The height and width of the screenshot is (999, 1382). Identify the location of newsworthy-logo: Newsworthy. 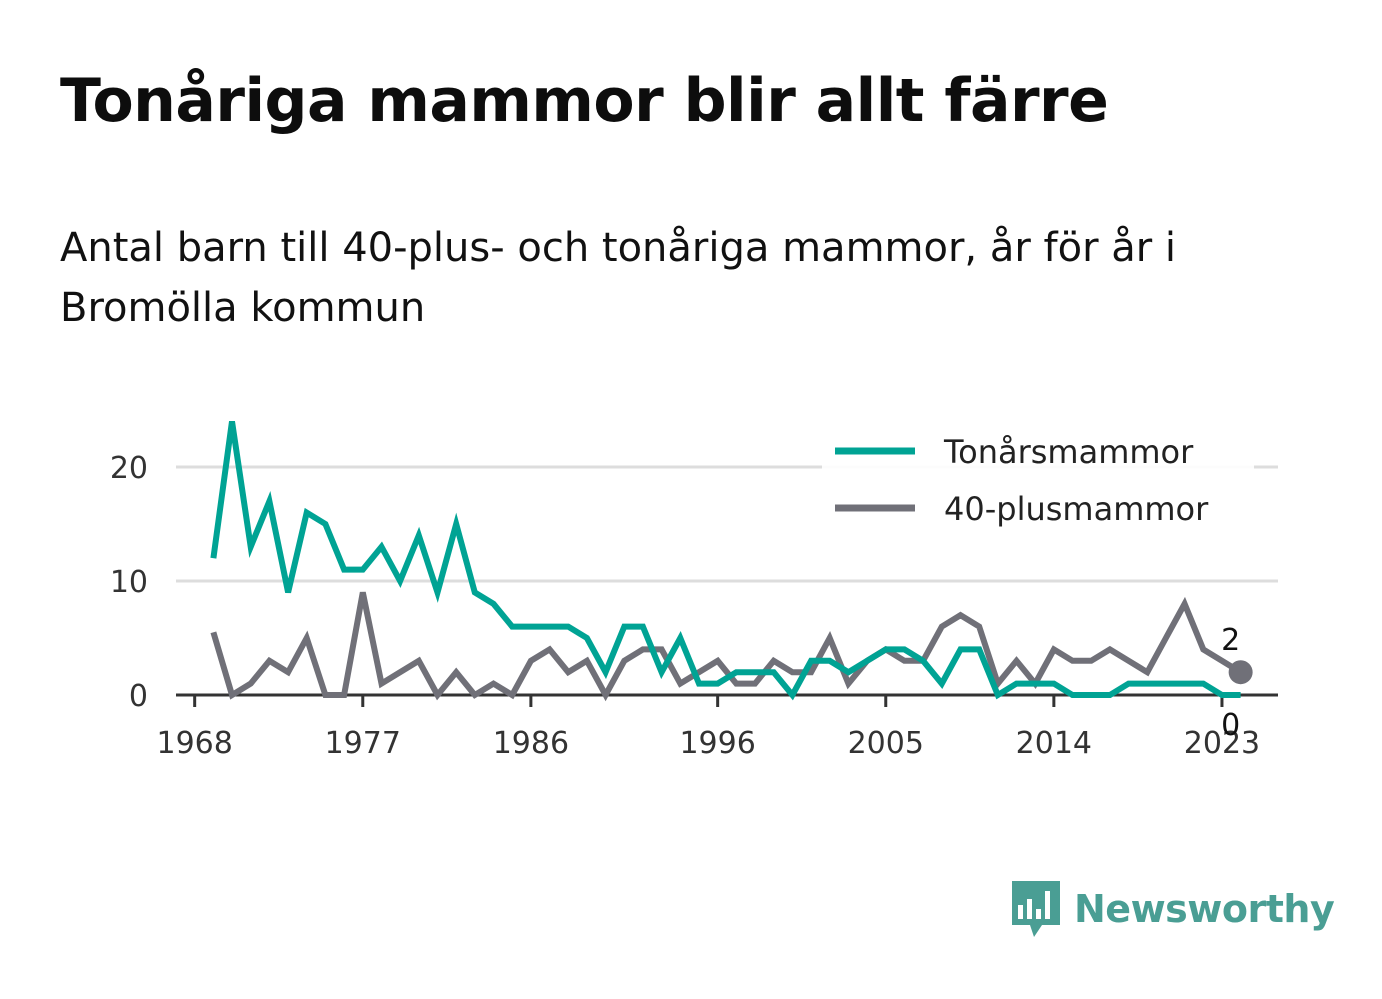
(1172, 909).